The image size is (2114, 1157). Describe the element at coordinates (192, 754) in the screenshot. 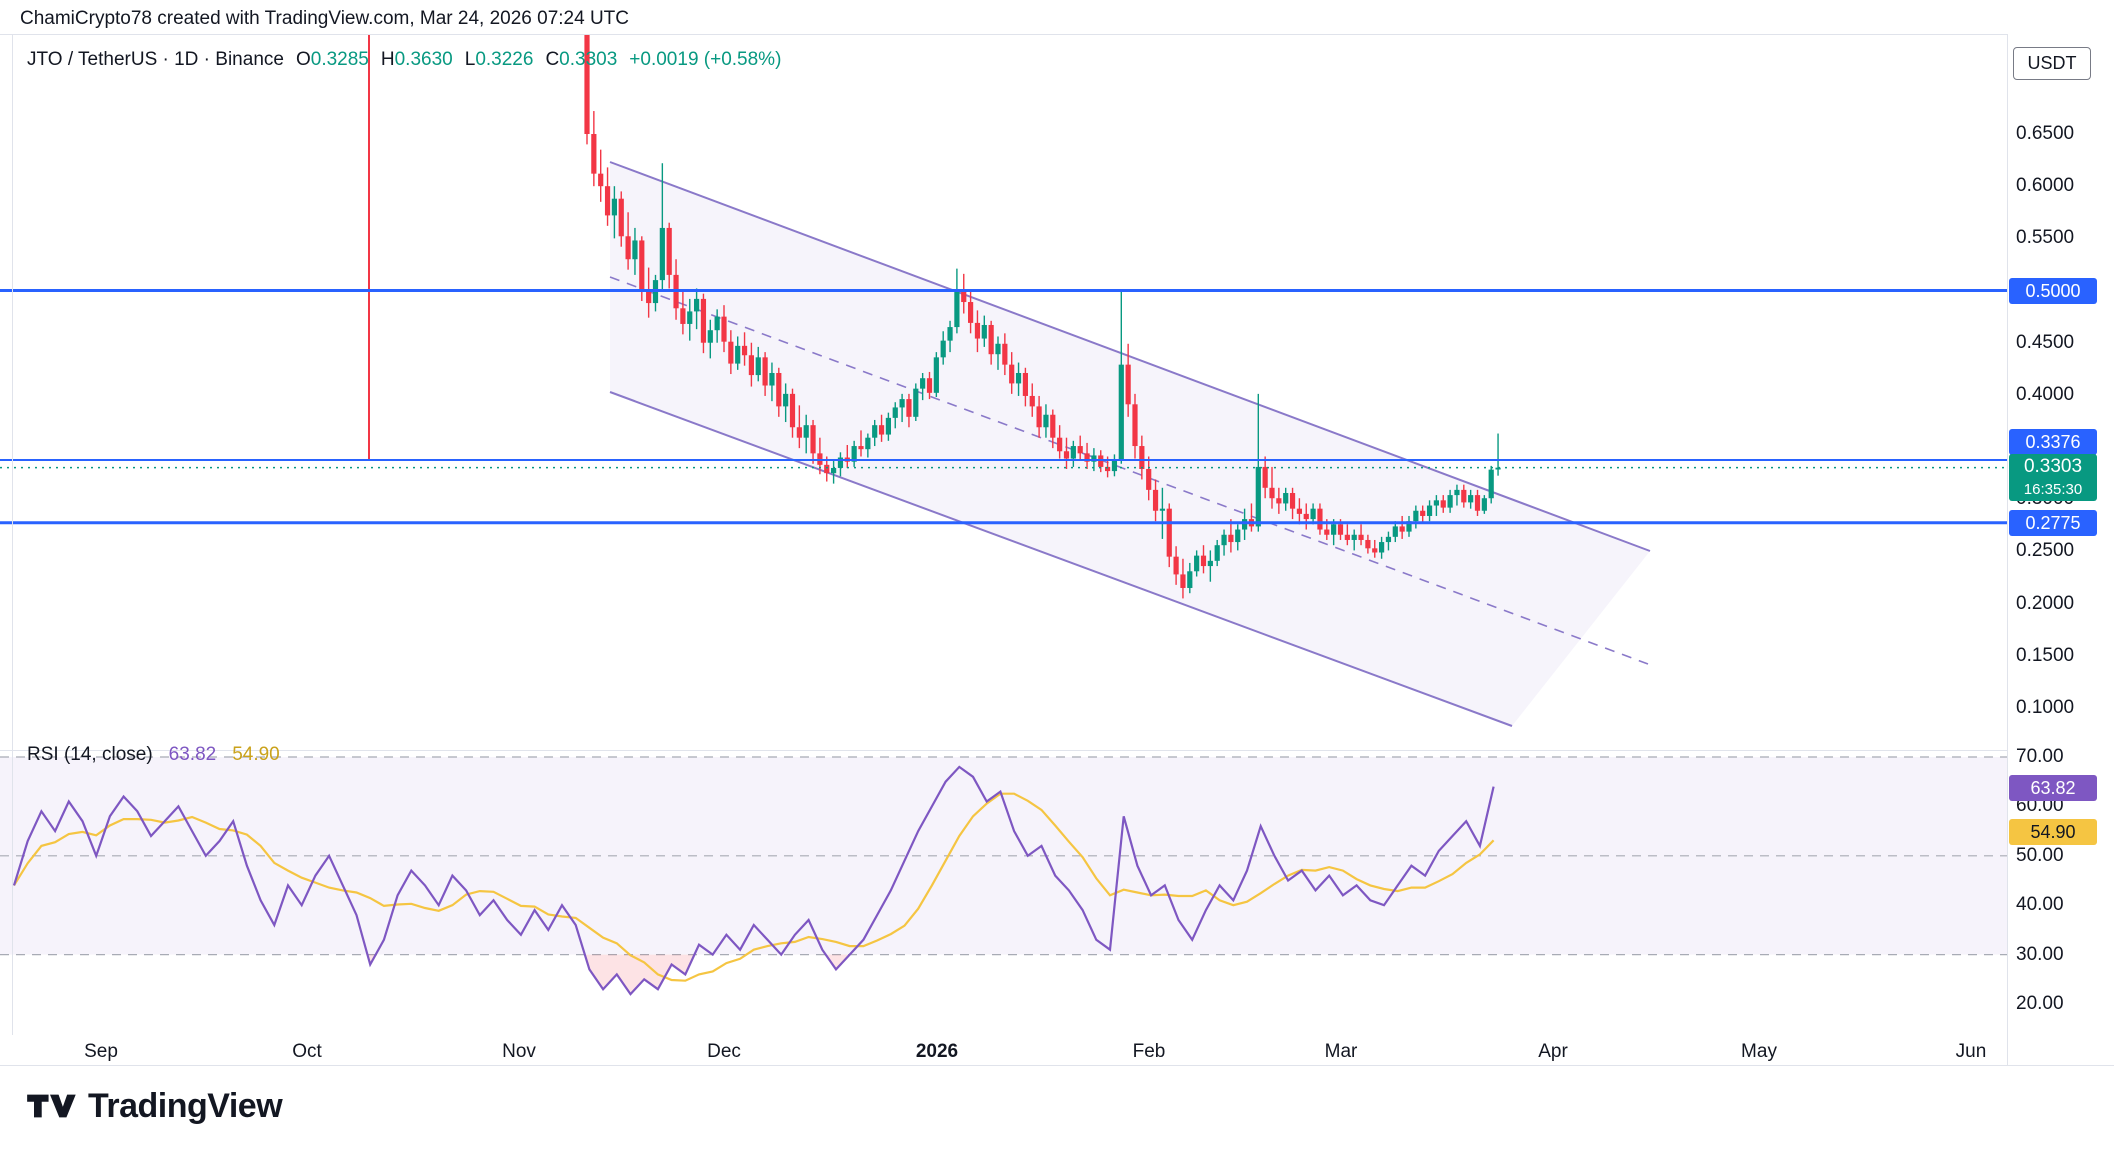

I see `rsi-value: 63.82` at that location.